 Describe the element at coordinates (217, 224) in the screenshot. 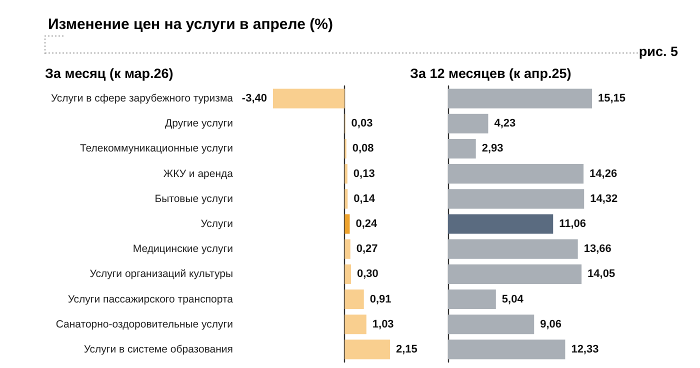

I see `y-tick-label: Услуги` at that location.